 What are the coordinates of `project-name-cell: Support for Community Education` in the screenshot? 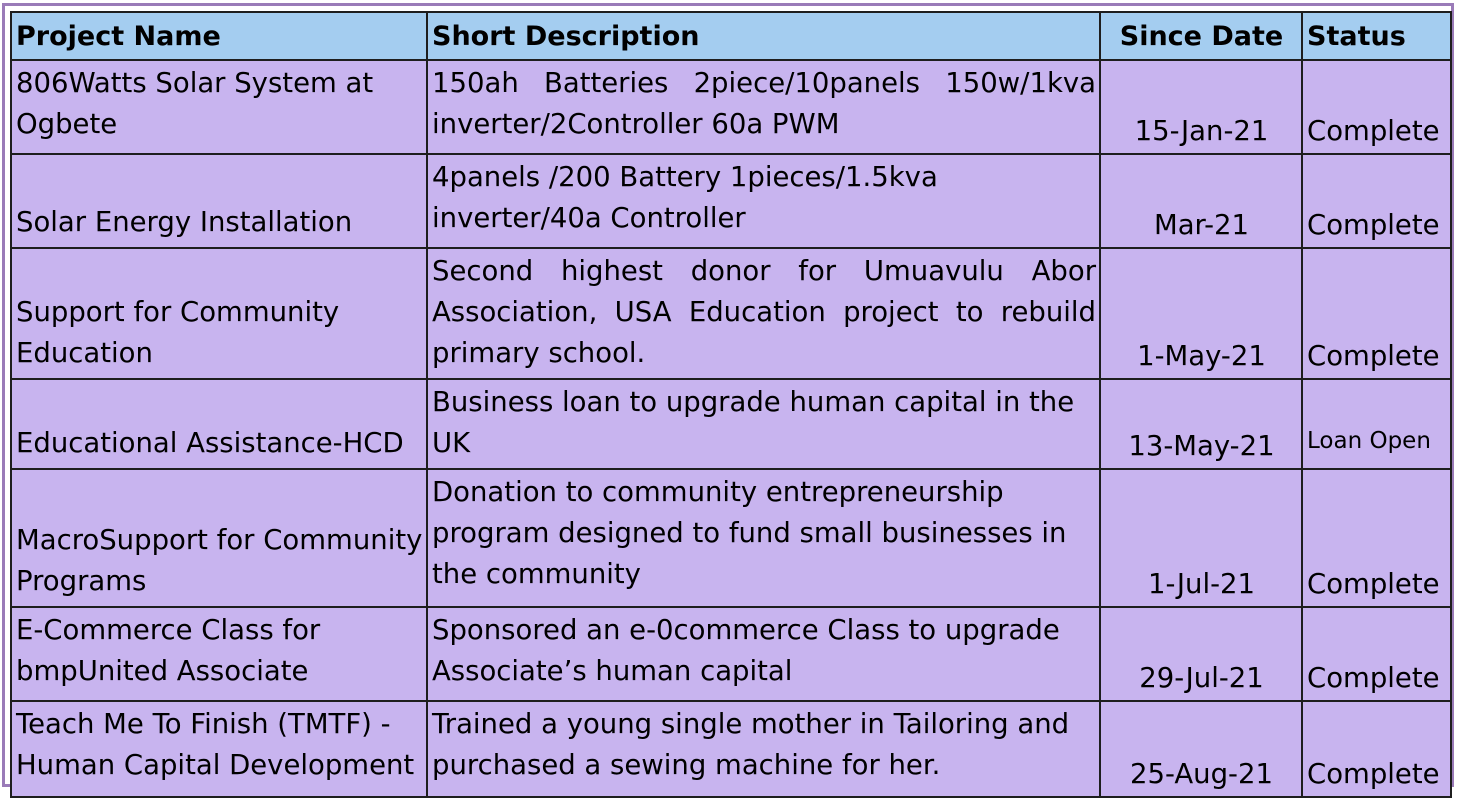 It's located at (219, 313).